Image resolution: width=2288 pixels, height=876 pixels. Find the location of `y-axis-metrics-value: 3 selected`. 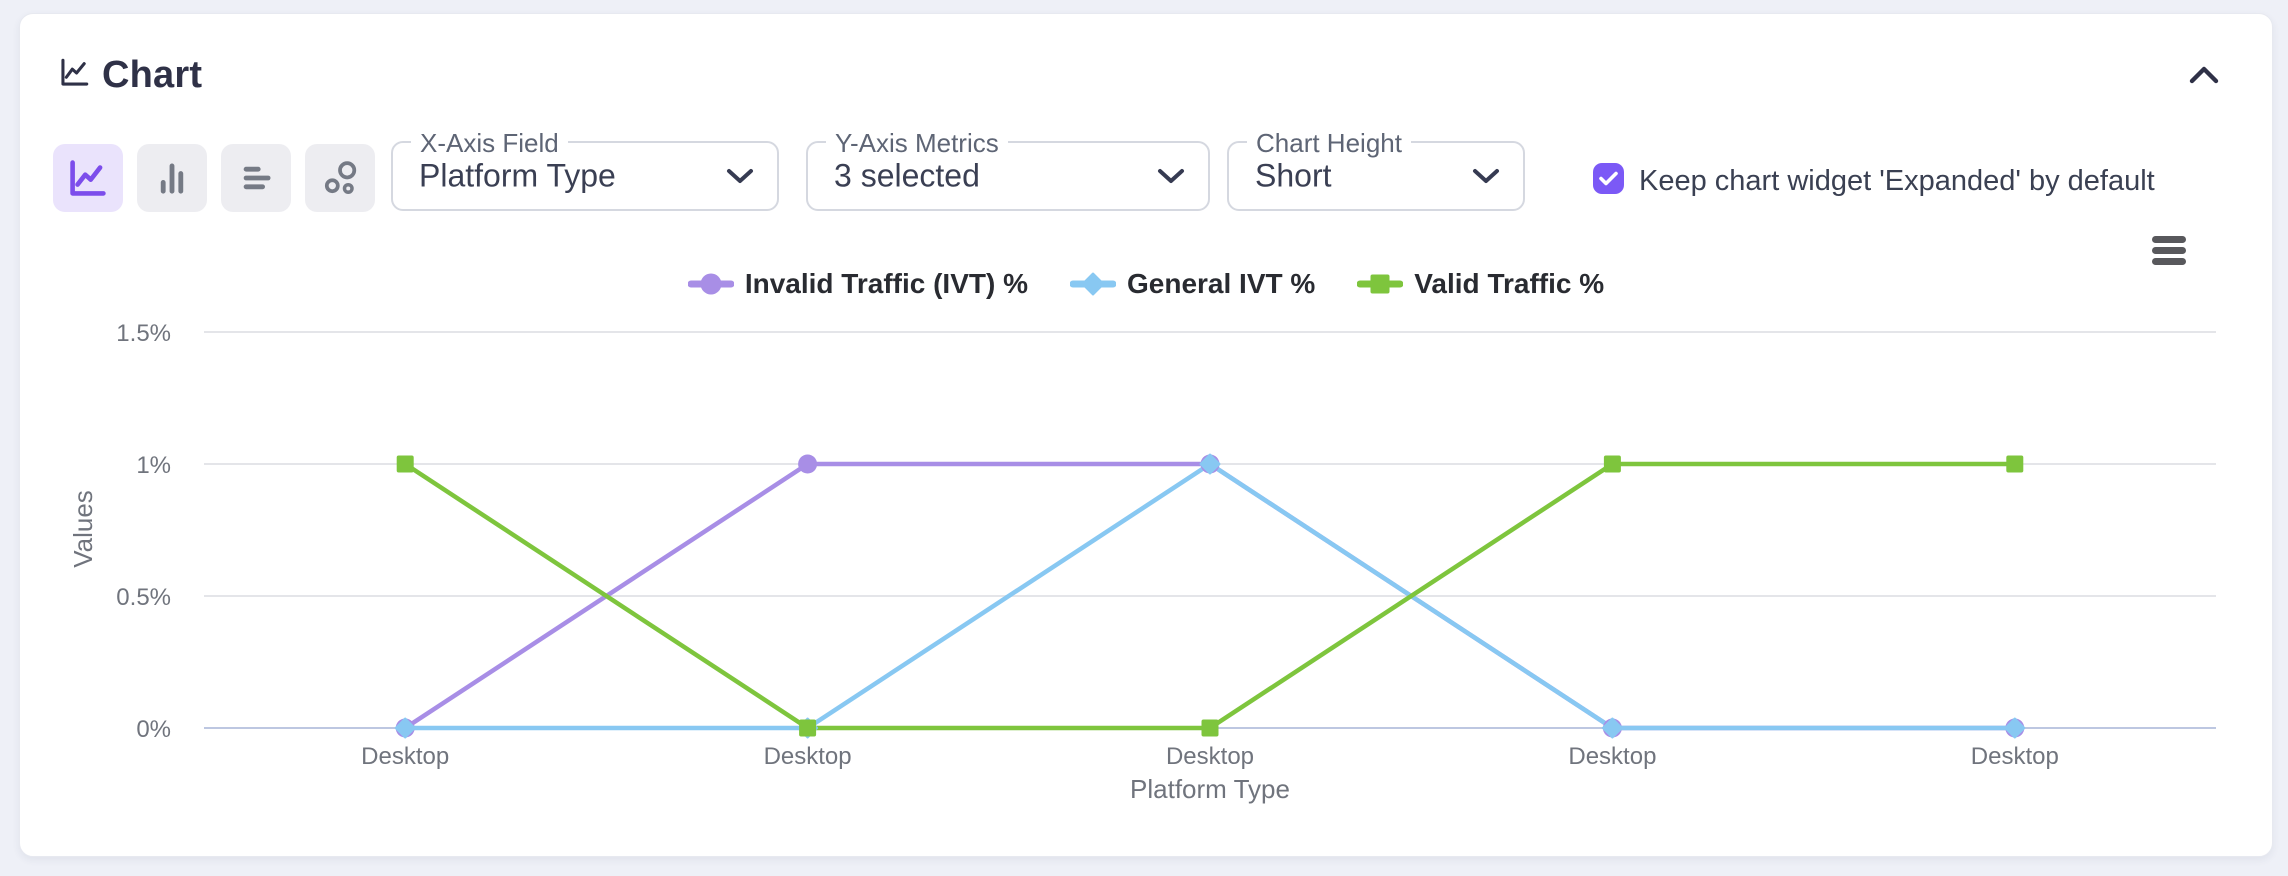

y-axis-metrics-value: 3 selected is located at coordinates (907, 175).